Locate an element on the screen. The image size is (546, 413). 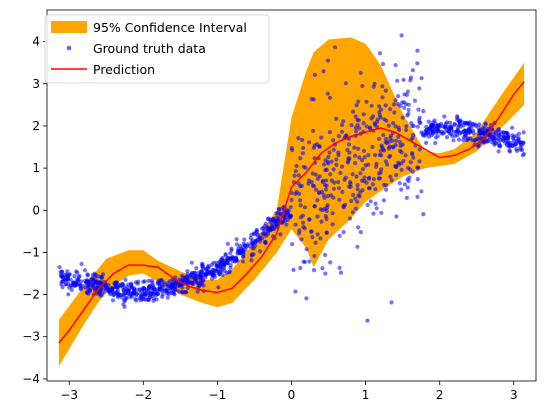
y-tick-label: −4 is located at coordinates (31, 379).